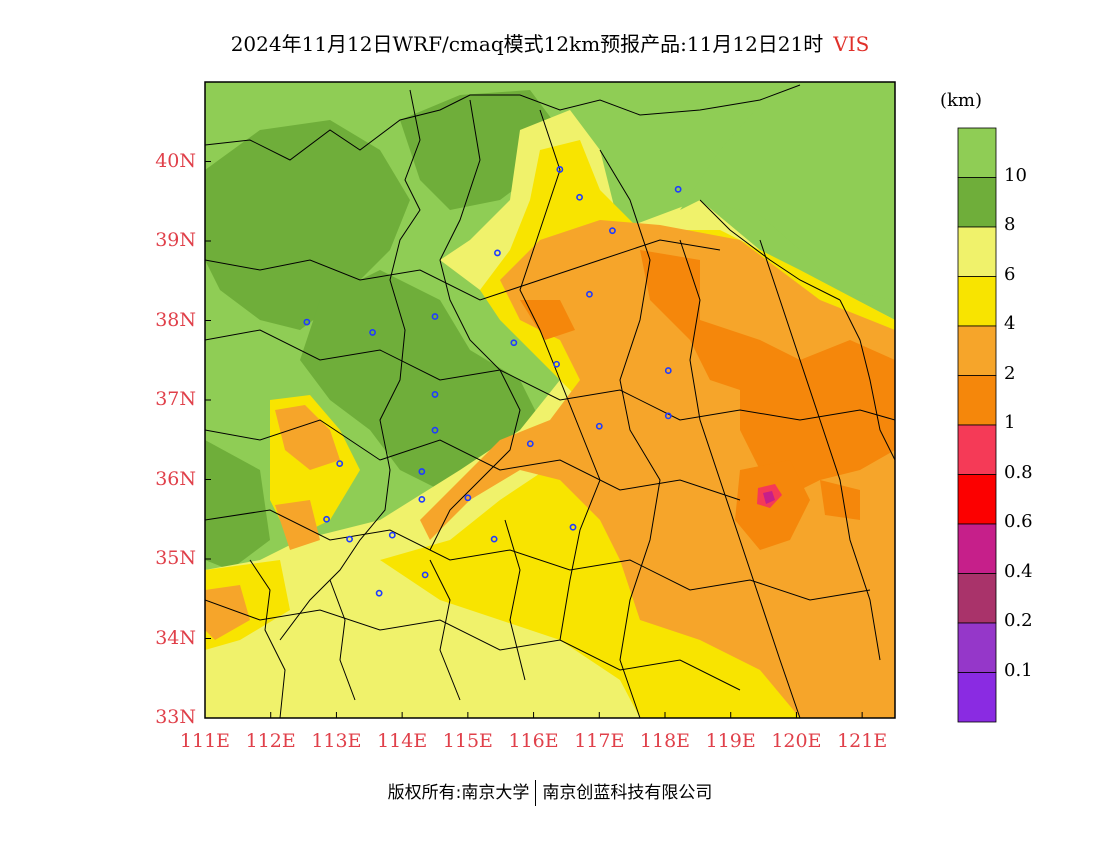  I want to click on footer-separator, so click(536, 793).